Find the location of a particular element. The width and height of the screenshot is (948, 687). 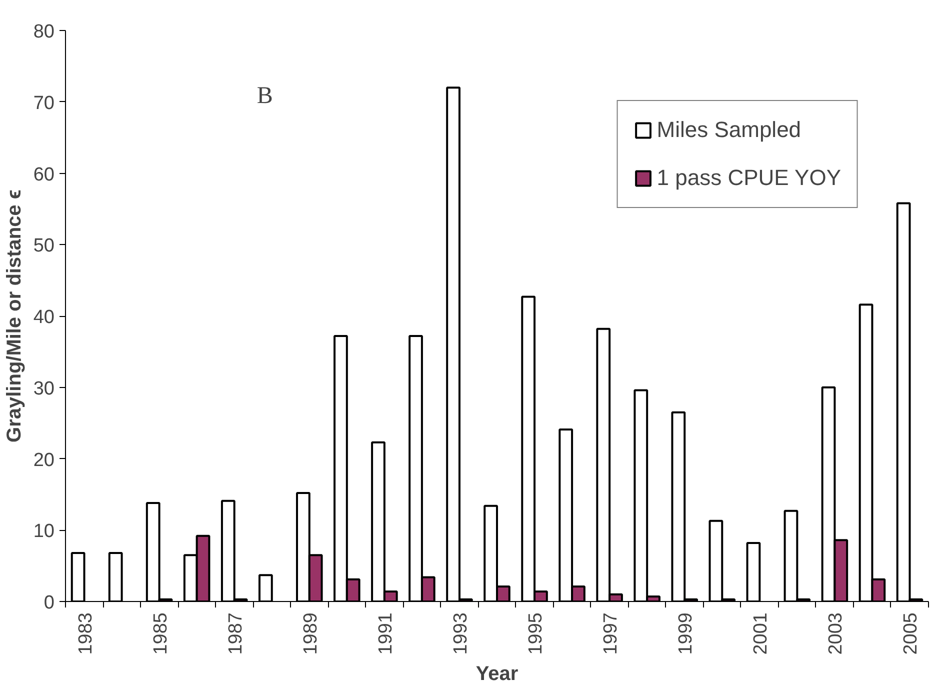

y-tick-label: 10 is located at coordinates (44, 531).